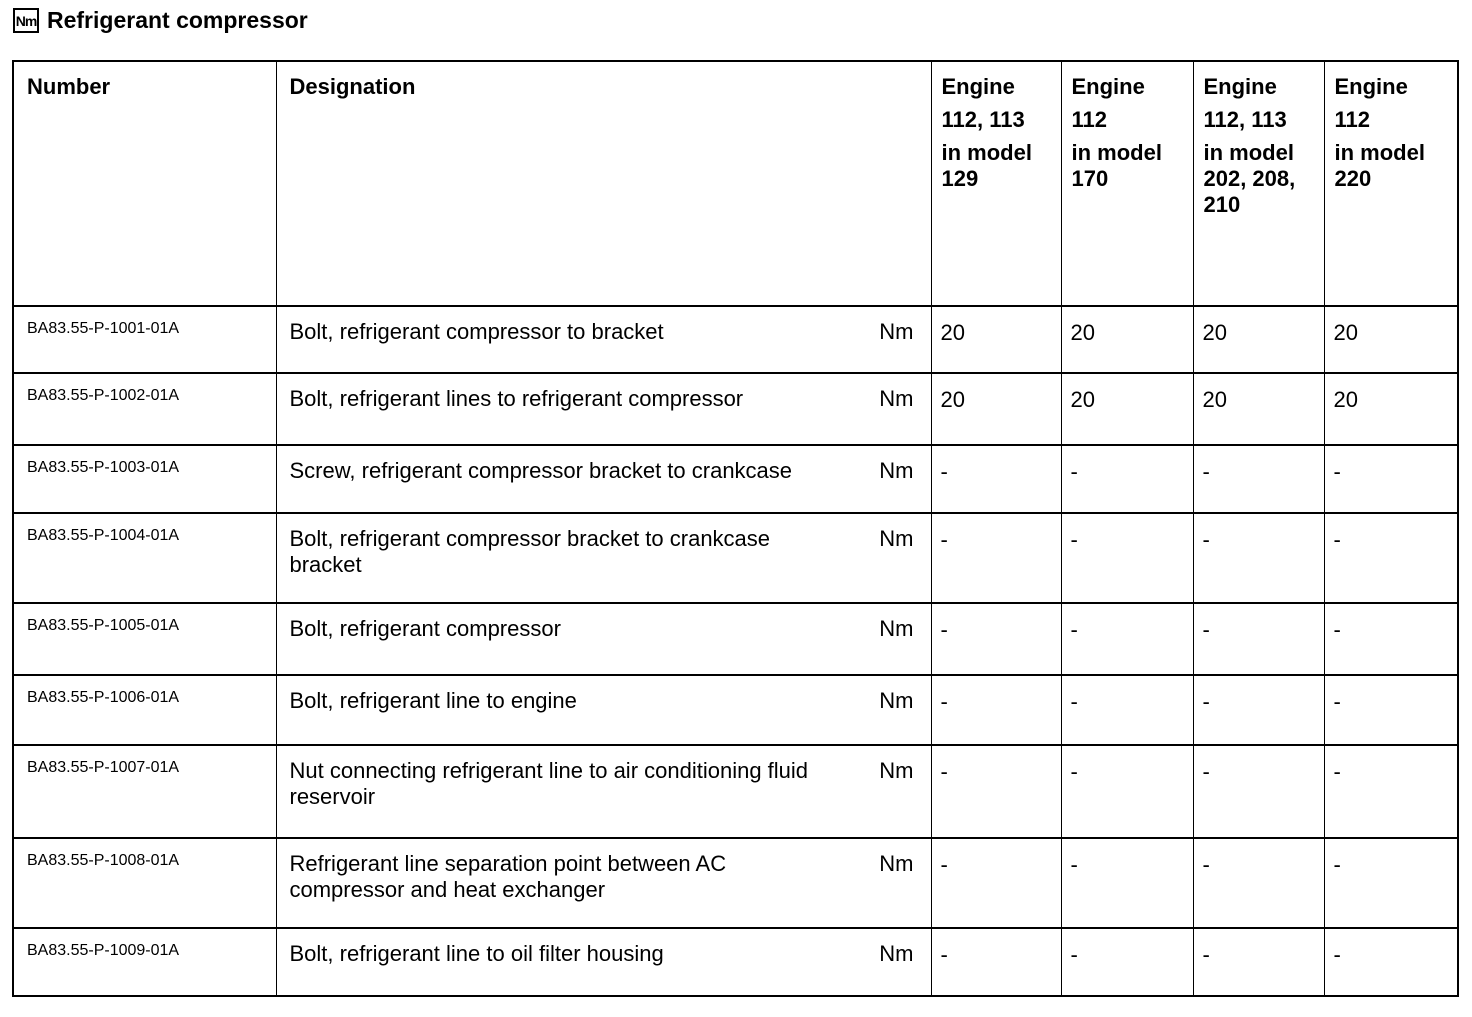 This screenshot has height=1017, width=1472. I want to click on row-number-cell: BA83.55-P-1008-01A, so click(144, 882).